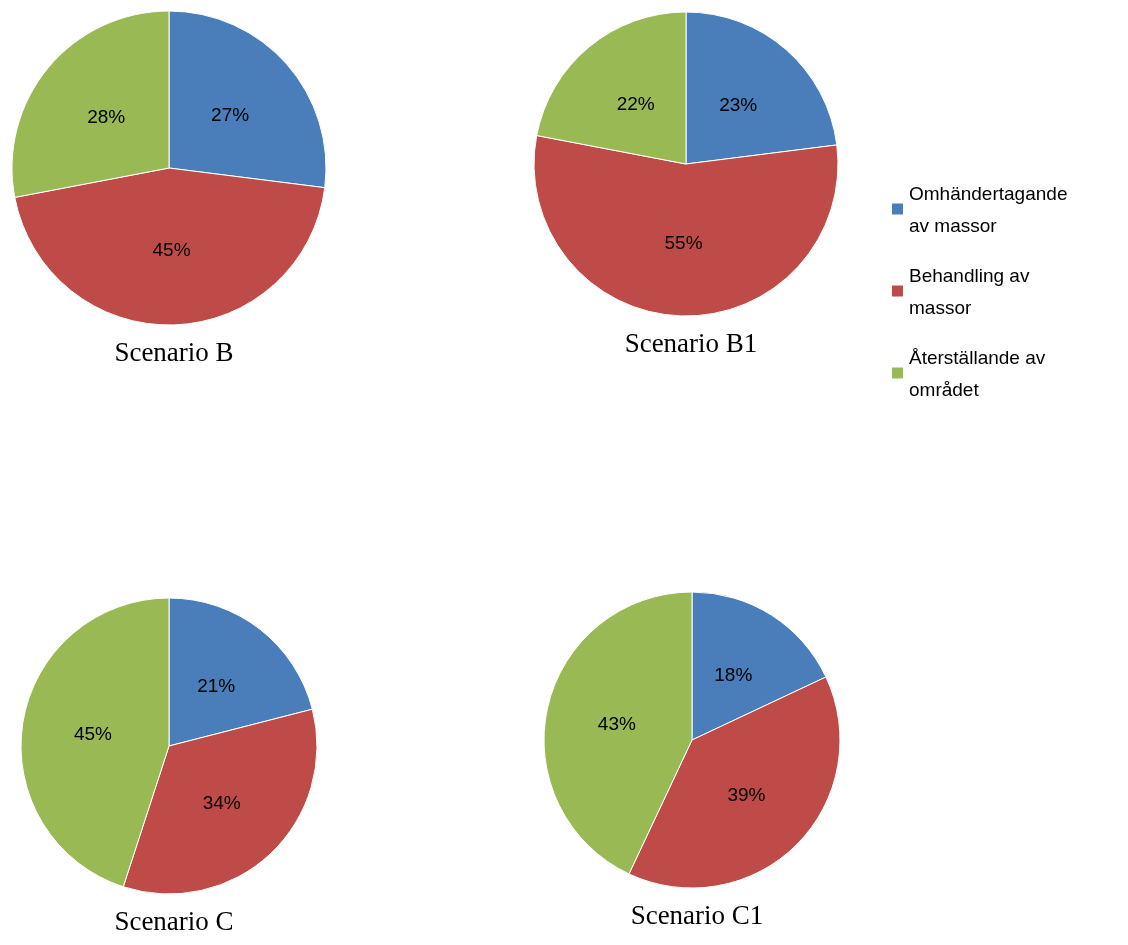  I want to click on text: Scenario C1, so click(697, 914).